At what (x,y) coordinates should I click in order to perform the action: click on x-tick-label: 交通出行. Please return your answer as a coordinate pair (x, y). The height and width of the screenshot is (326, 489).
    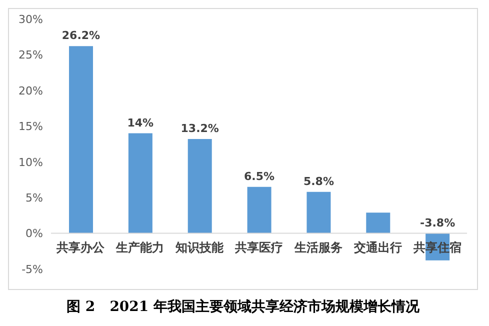
    Looking at the image, I should click on (377, 247).